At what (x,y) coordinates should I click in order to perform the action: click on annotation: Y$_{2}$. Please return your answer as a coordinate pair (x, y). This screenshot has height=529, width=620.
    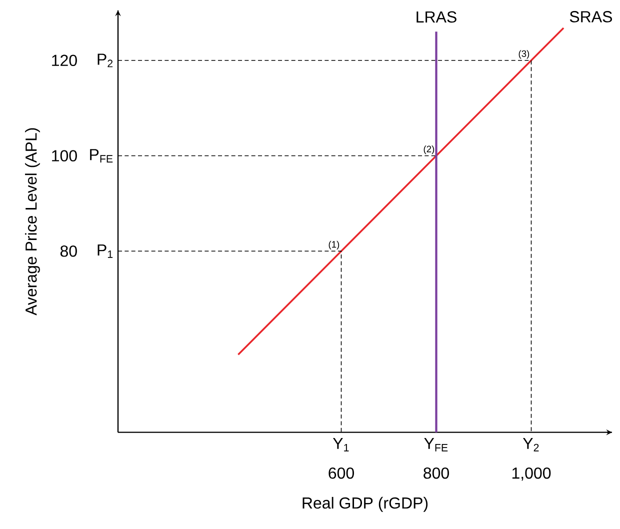
    Looking at the image, I should click on (530, 445).